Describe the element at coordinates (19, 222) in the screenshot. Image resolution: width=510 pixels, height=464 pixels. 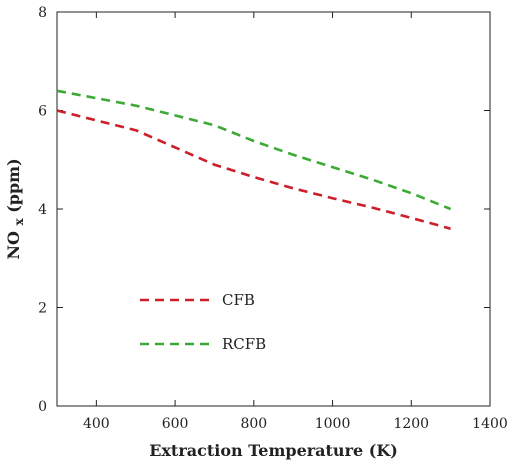
I see `y-axis-title-subscript: x` at that location.